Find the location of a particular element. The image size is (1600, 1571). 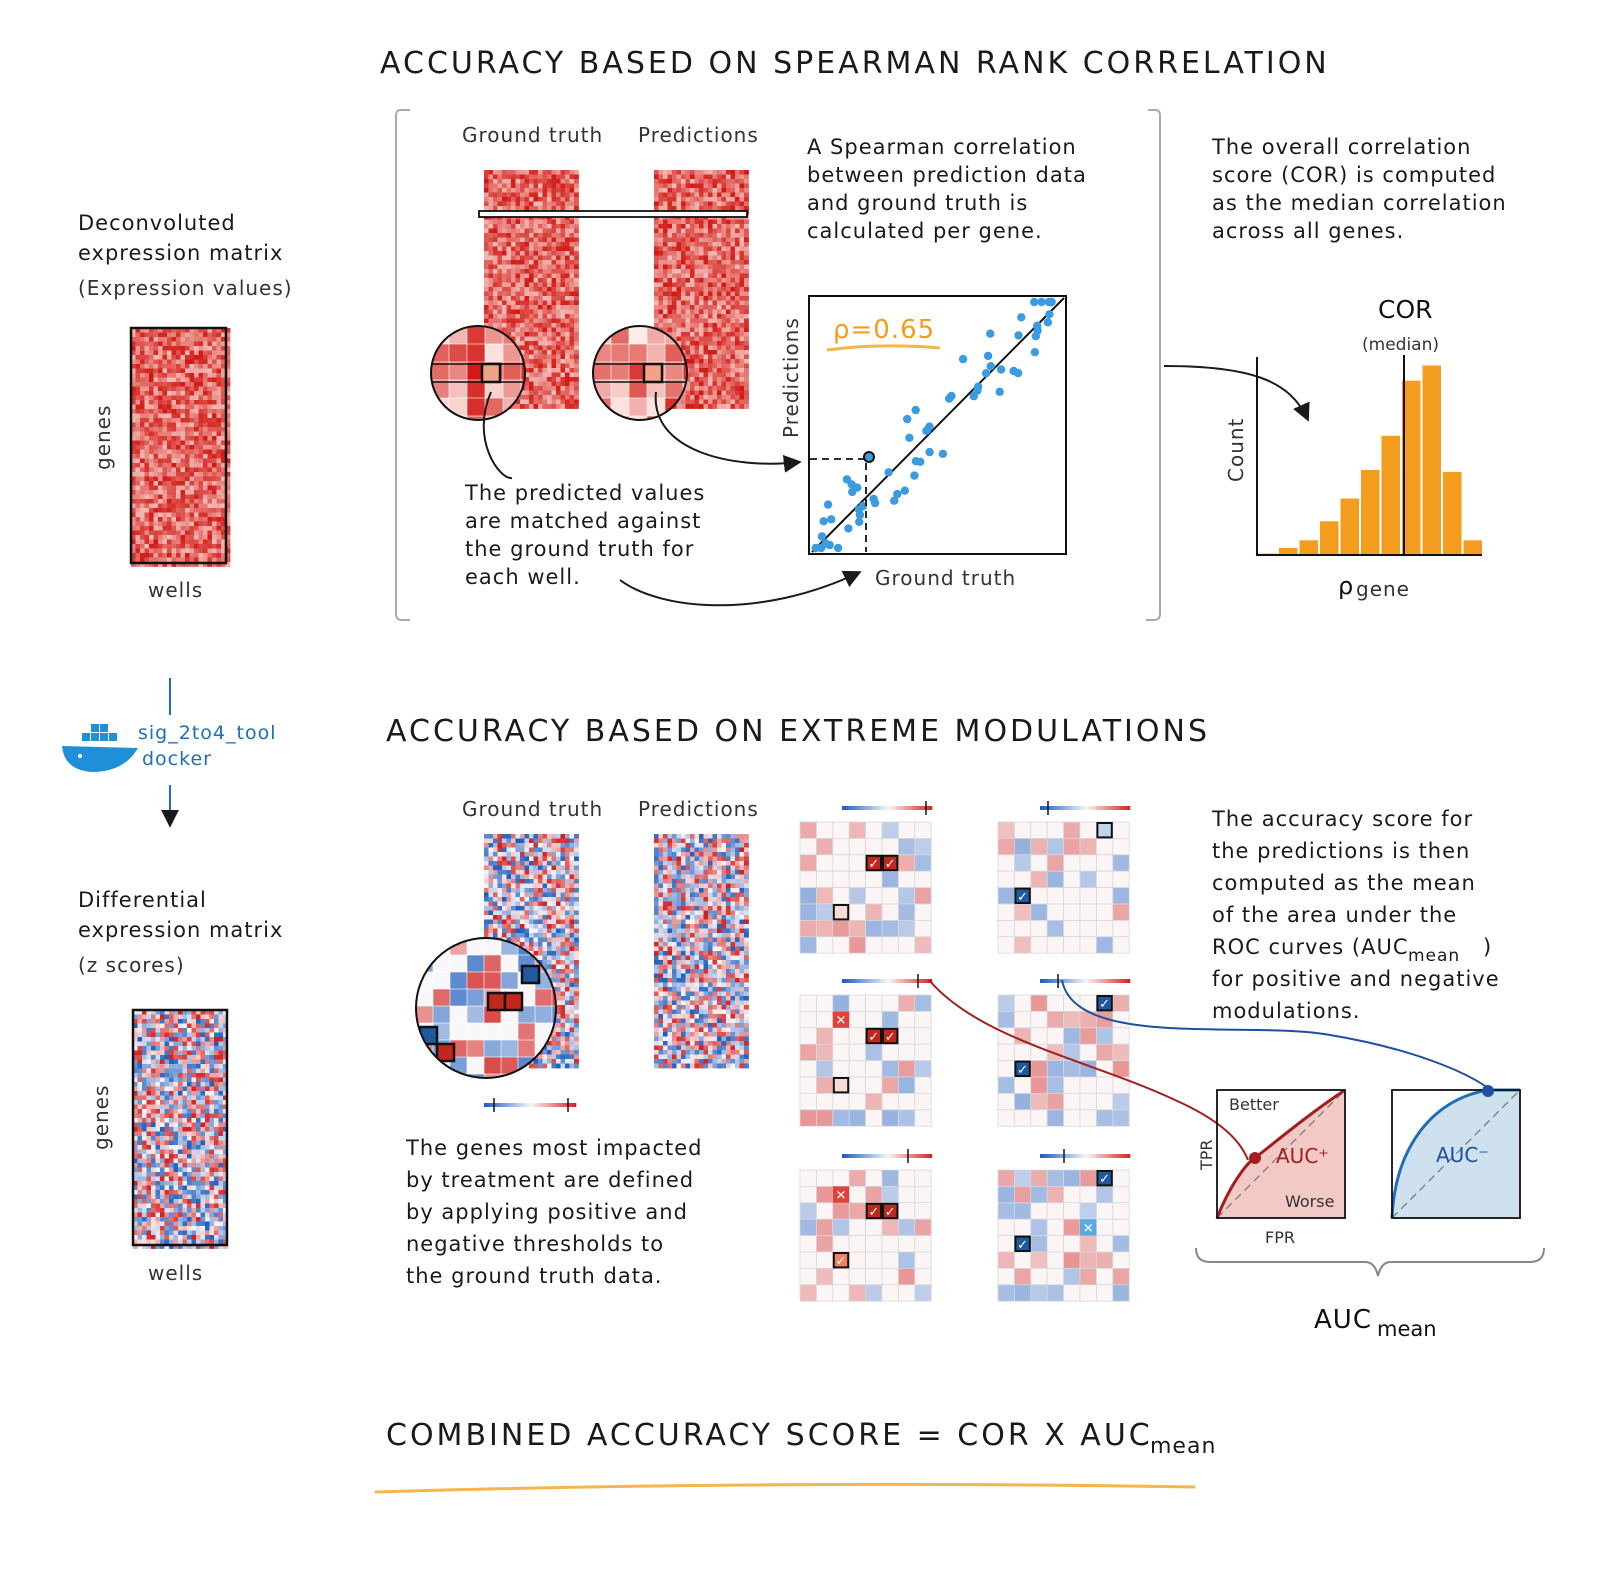

diff-label-2: expression matrix is located at coordinates (180, 930).